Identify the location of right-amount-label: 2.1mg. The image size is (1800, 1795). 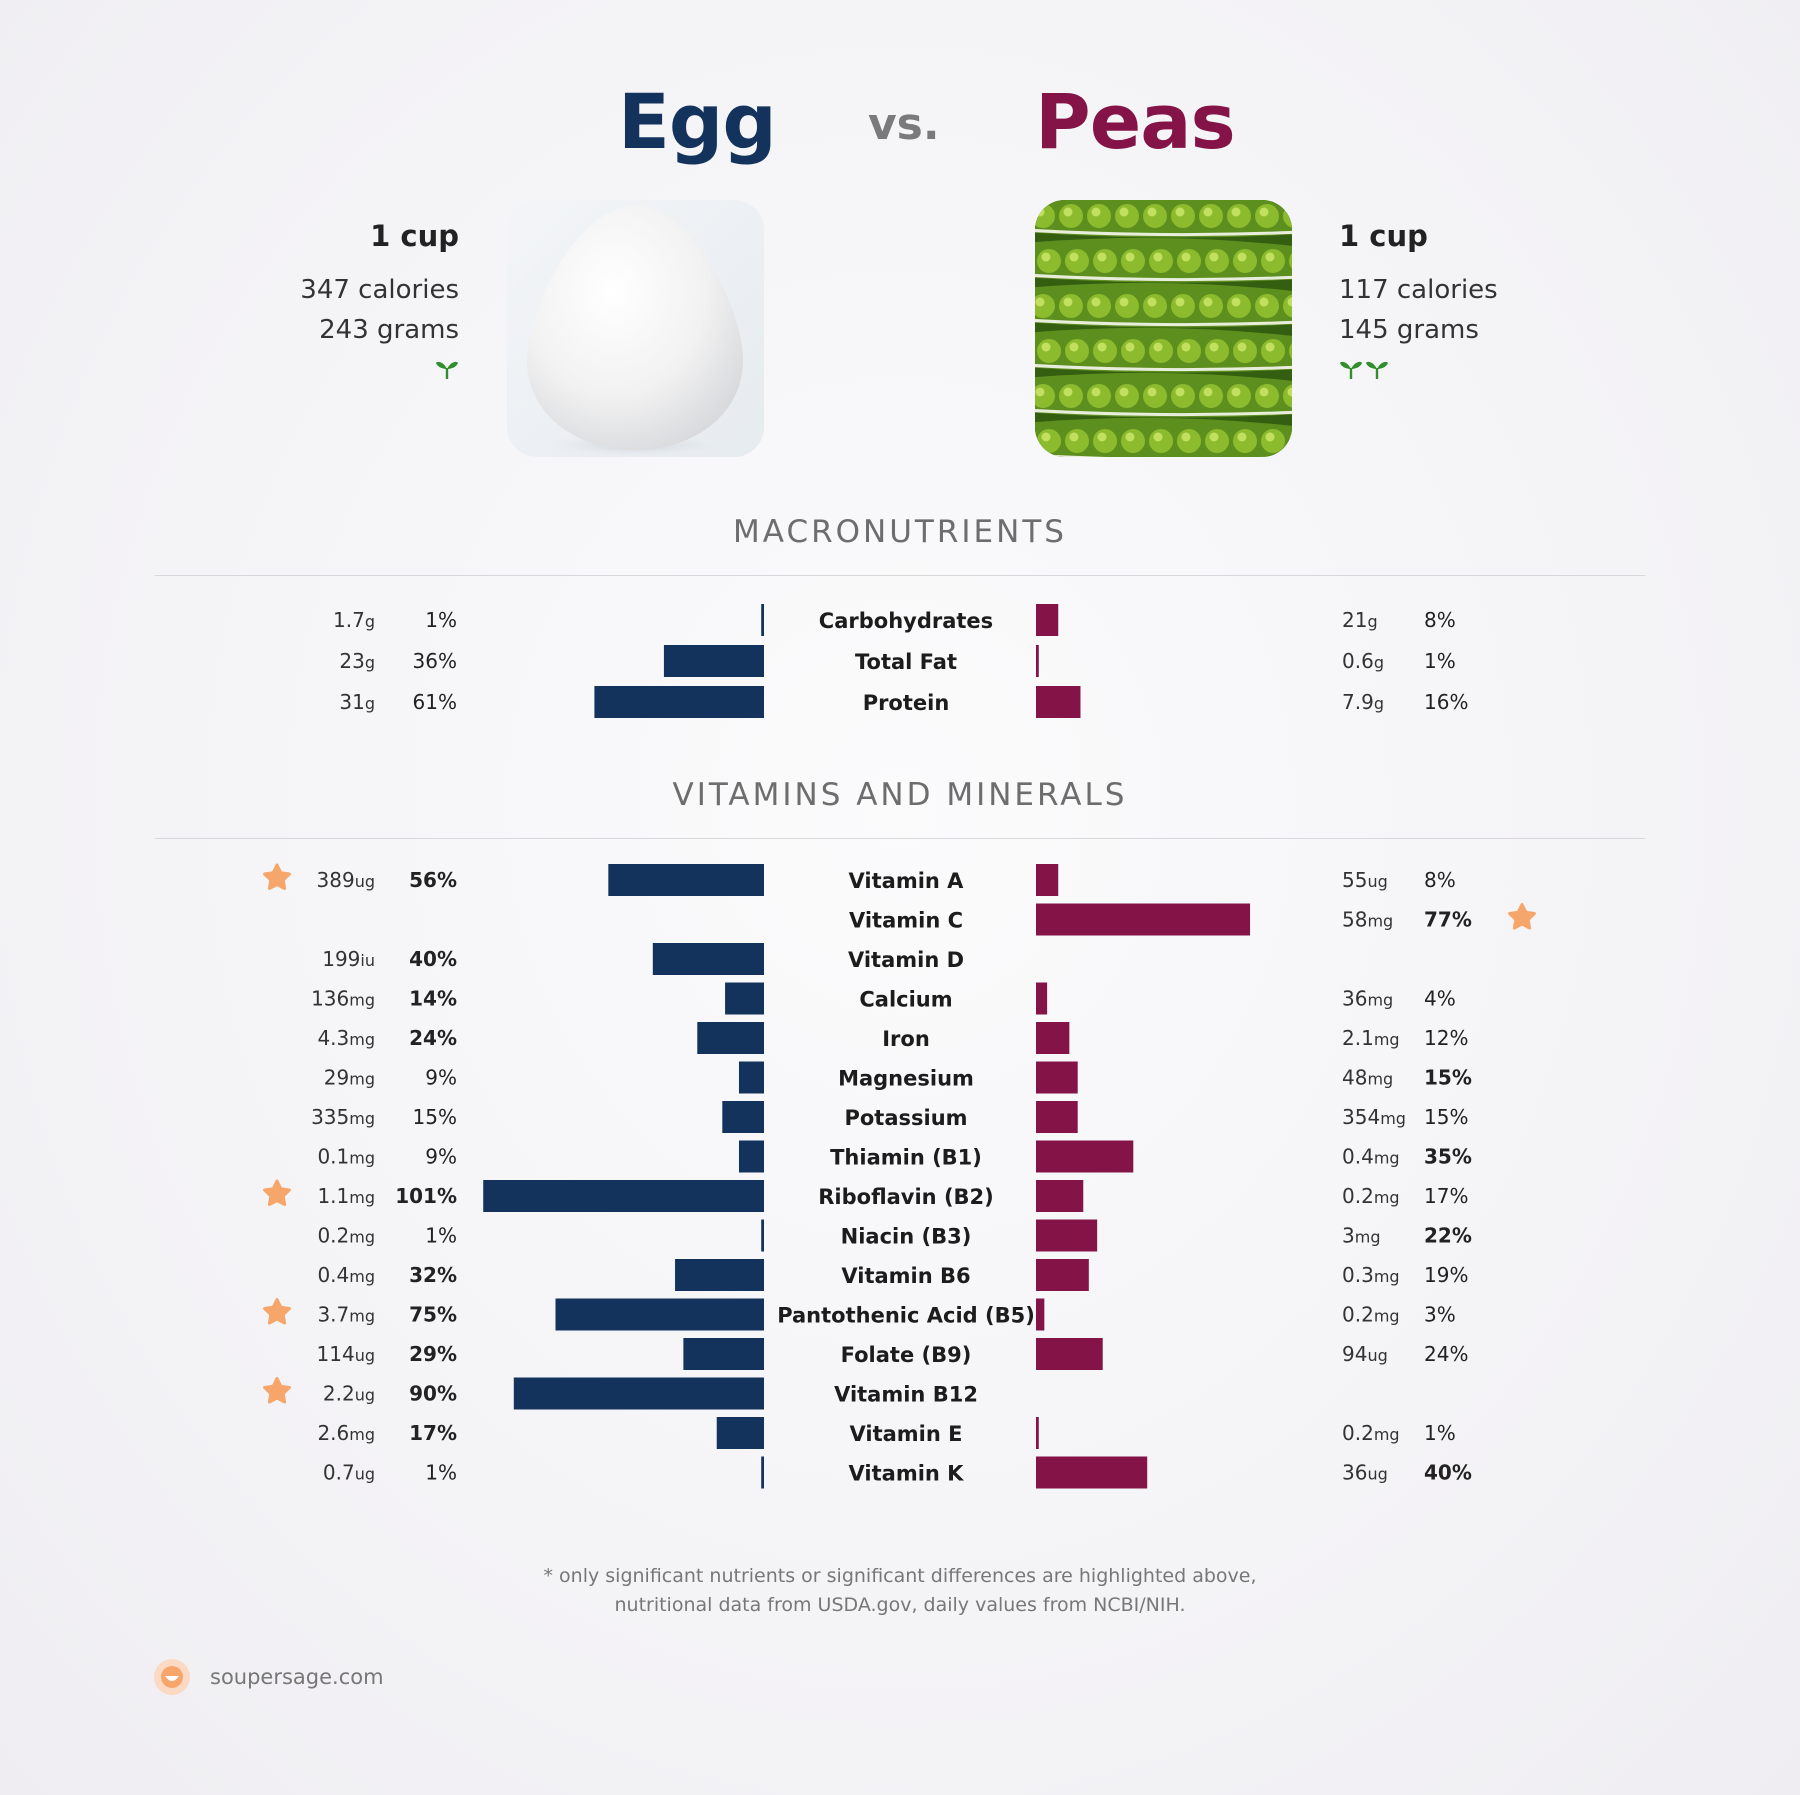
(1371, 1038).